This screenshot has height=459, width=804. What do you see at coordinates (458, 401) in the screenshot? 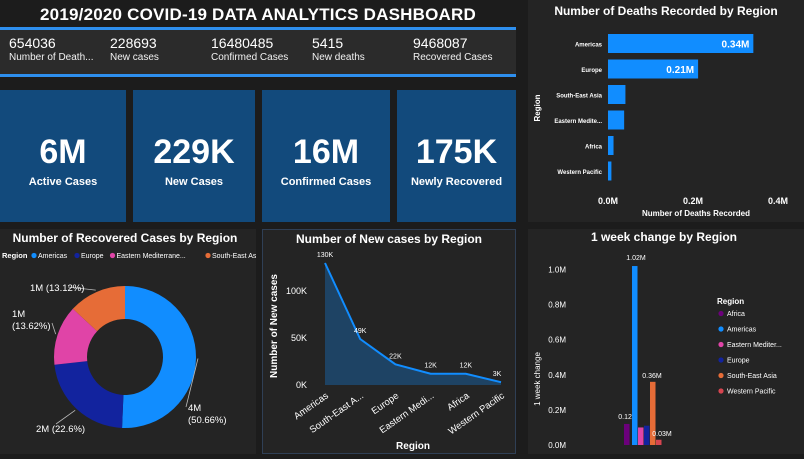
I see `x-tick-label: Africa` at bounding box center [458, 401].